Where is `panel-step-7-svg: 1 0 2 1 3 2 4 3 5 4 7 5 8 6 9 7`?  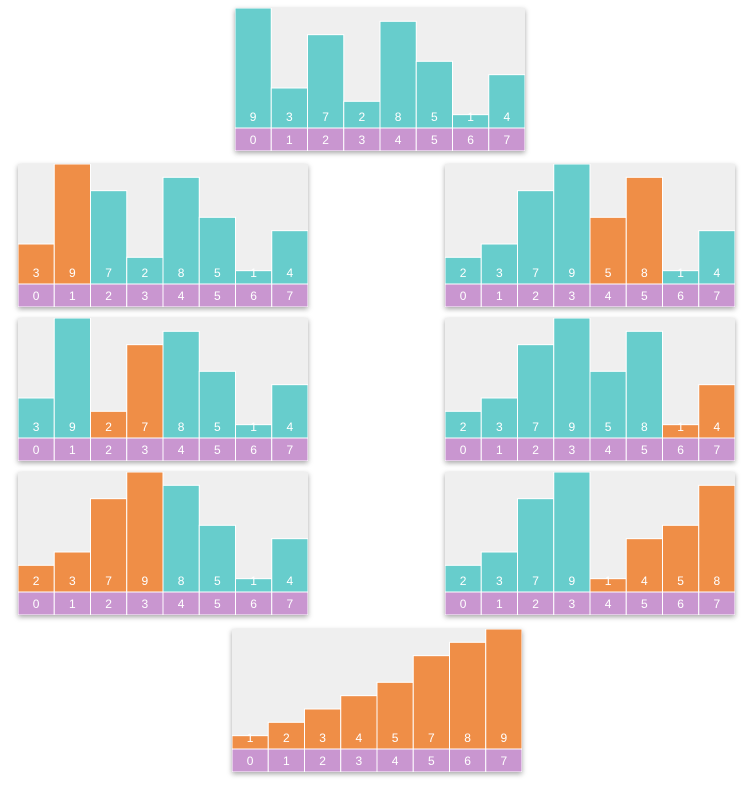 panel-step-7-svg: 1 0 2 1 3 2 4 3 5 4 7 5 8 6 9 7 is located at coordinates (377, 700).